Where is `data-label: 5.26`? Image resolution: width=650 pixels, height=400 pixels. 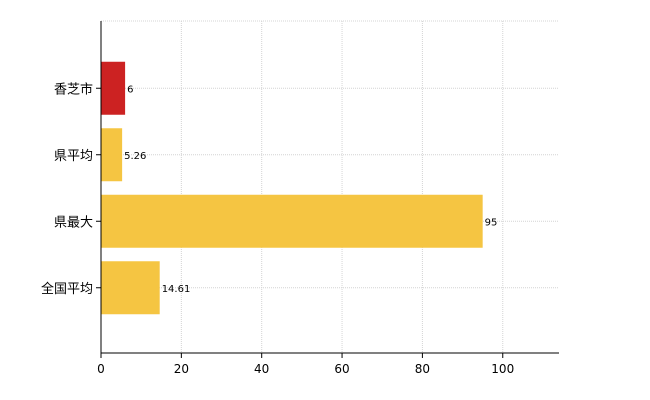 data-label: 5.26 is located at coordinates (135, 156).